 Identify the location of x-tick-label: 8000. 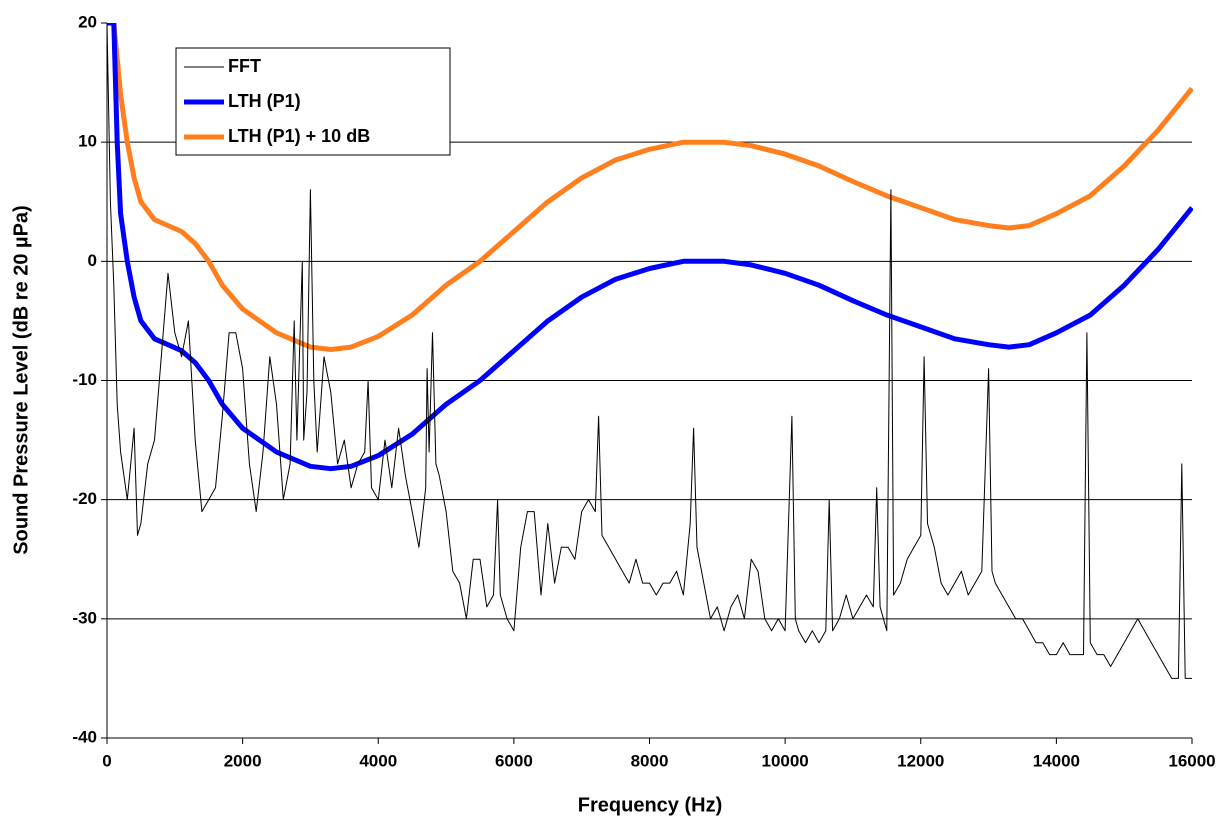
(650, 760).